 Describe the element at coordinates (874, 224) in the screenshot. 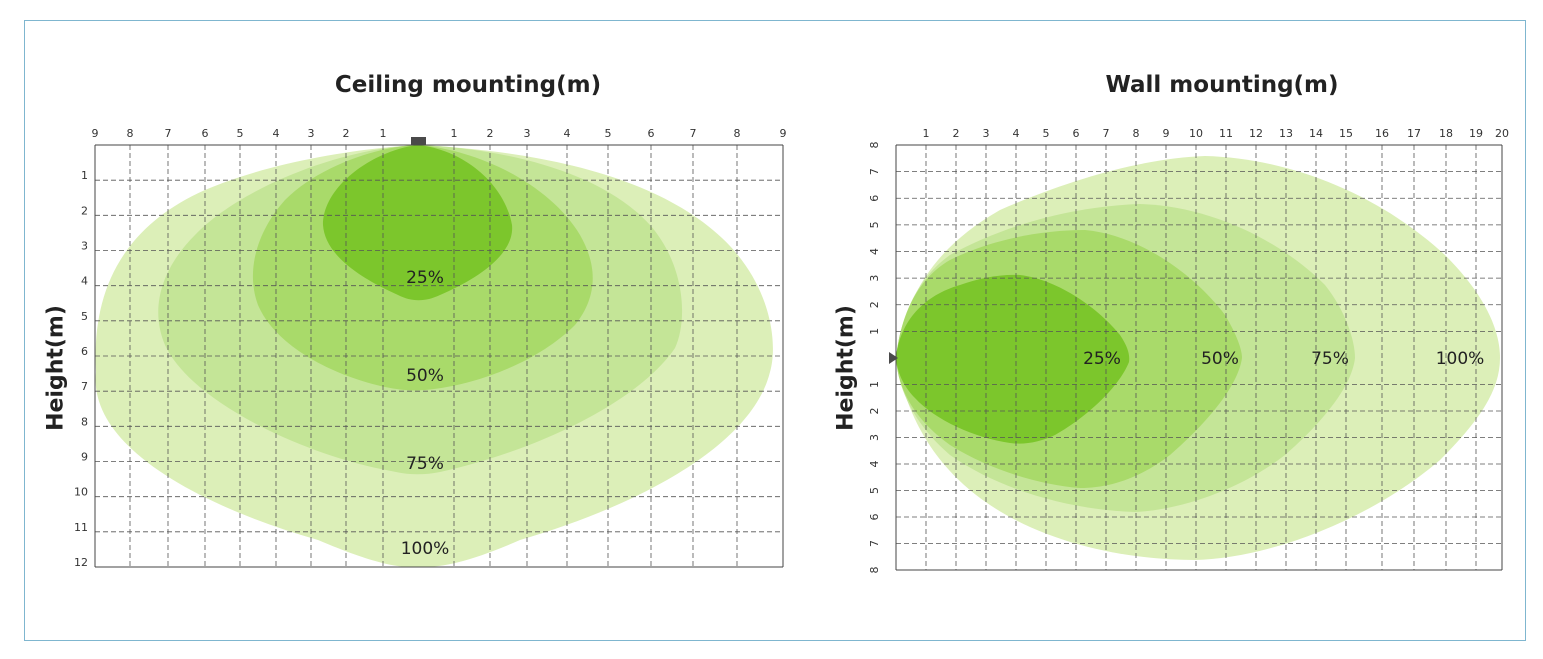

I see `wall-y-tick-up: 5` at that location.